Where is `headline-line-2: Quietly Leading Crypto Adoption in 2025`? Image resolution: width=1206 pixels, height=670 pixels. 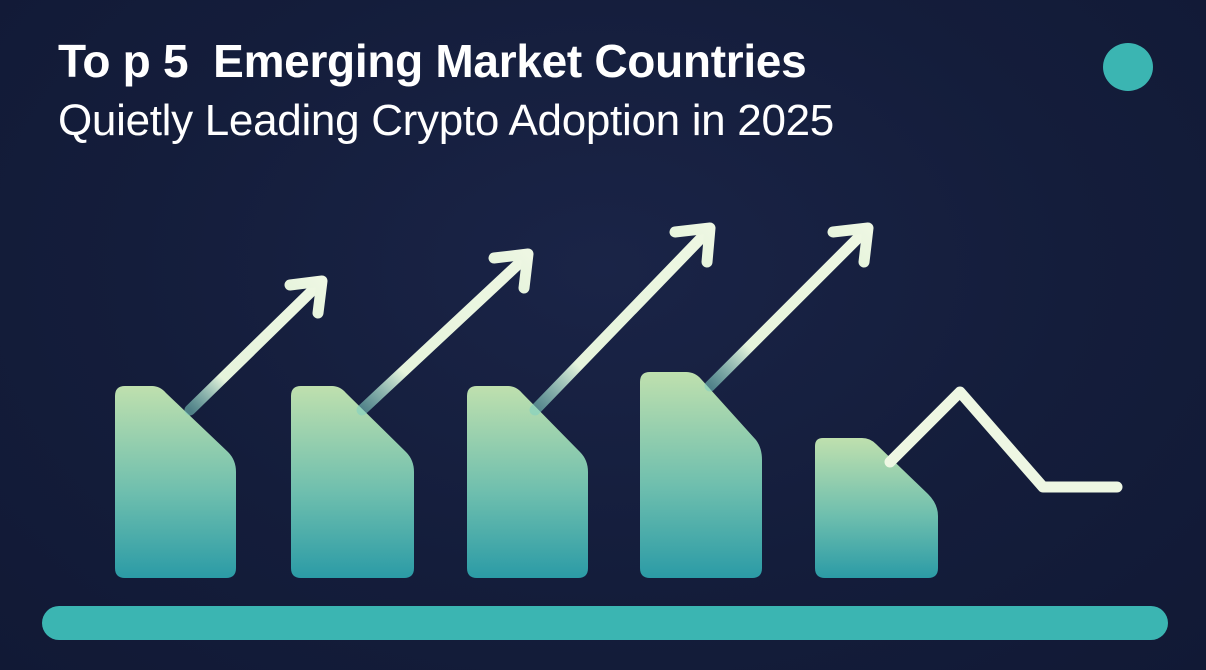 headline-line-2: Quietly Leading Crypto Adoption in 2025 is located at coordinates (446, 120).